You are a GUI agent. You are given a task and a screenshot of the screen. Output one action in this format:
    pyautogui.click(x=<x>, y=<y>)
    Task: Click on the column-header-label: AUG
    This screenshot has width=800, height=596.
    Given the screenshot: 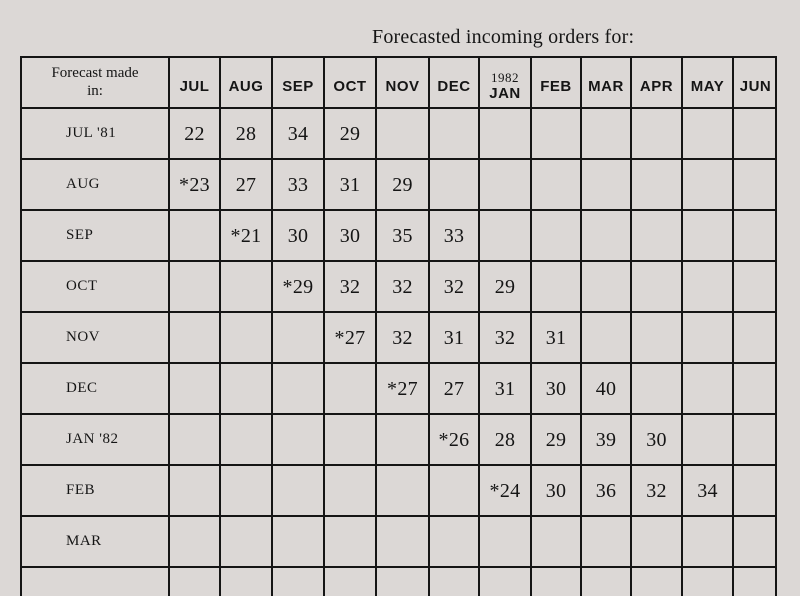 What is the action you would take?
    pyautogui.click(x=246, y=86)
    